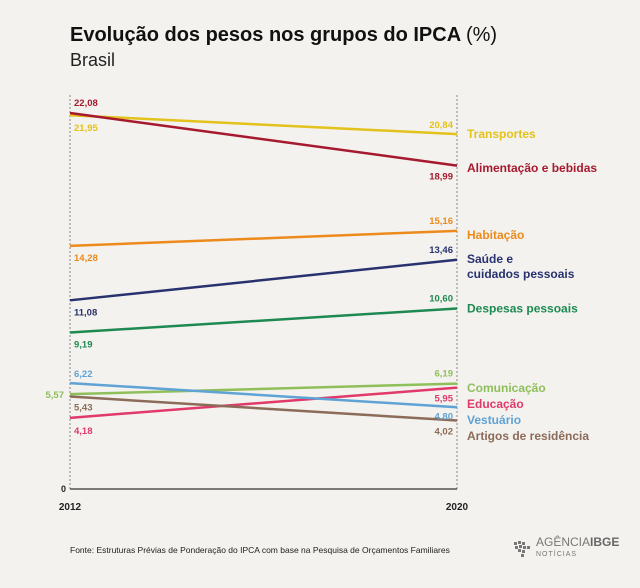 This screenshot has height=588, width=640. I want to click on value-label-2020-4: 10,60, so click(441, 298).